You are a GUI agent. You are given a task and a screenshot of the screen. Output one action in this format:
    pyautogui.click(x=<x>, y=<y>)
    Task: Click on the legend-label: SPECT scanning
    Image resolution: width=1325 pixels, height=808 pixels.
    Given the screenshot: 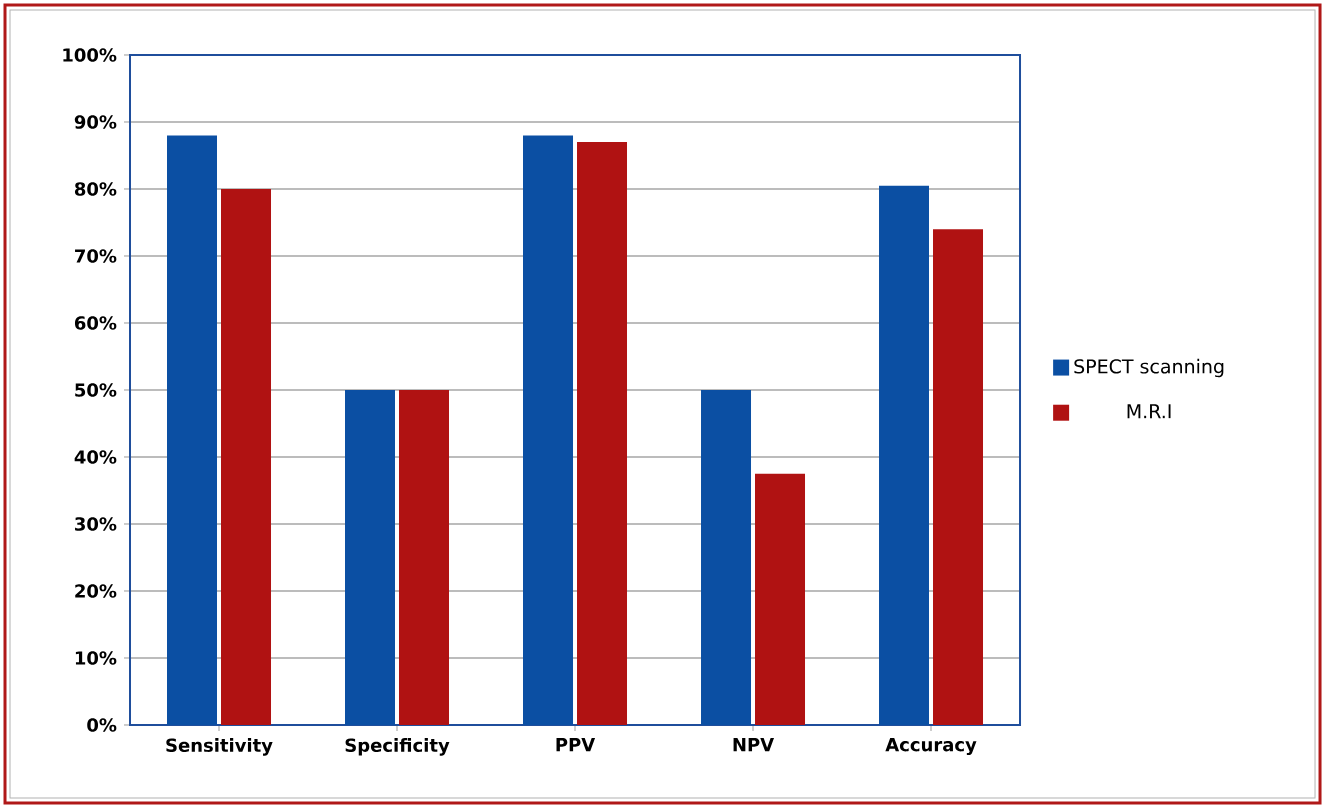 What is the action you would take?
    pyautogui.click(x=1149, y=368)
    